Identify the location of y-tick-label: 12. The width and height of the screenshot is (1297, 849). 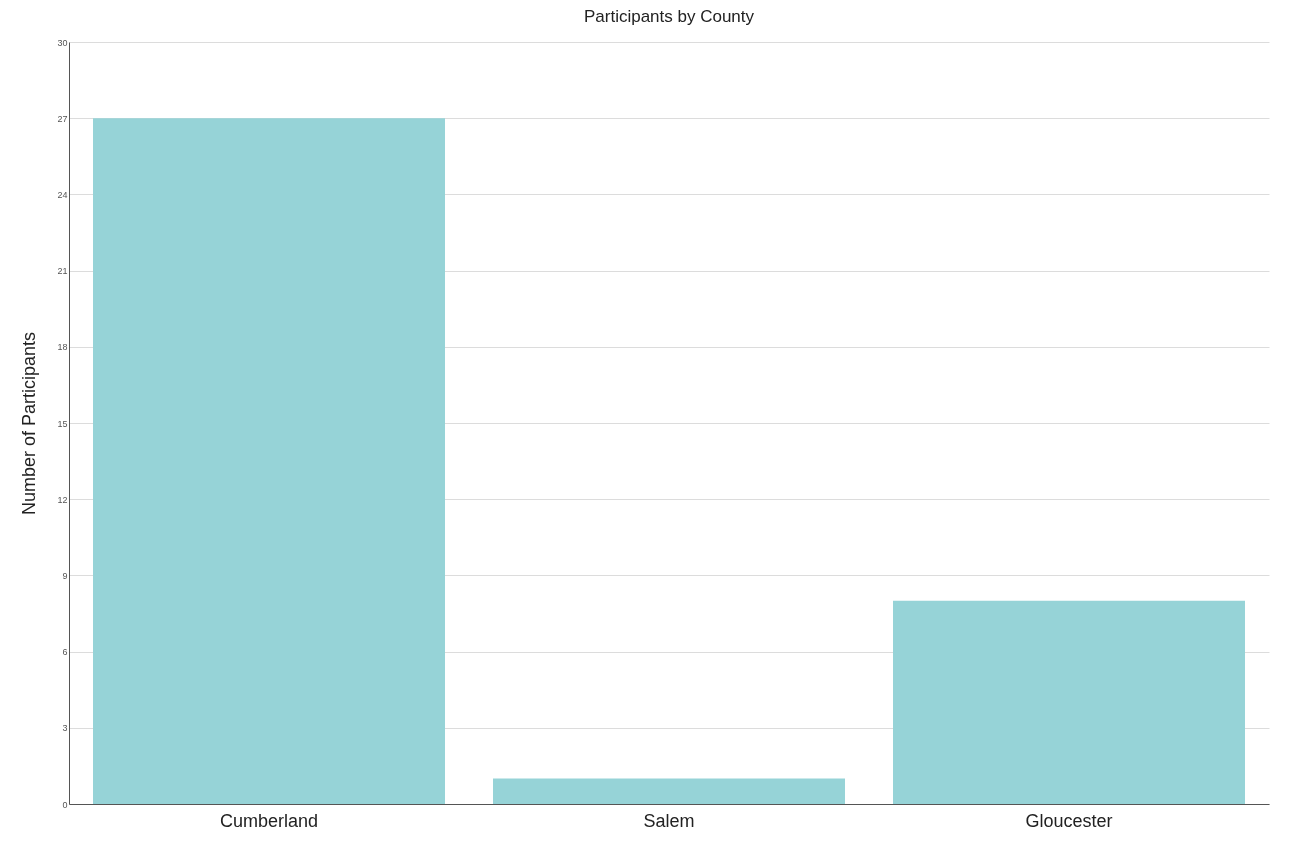
(62, 499).